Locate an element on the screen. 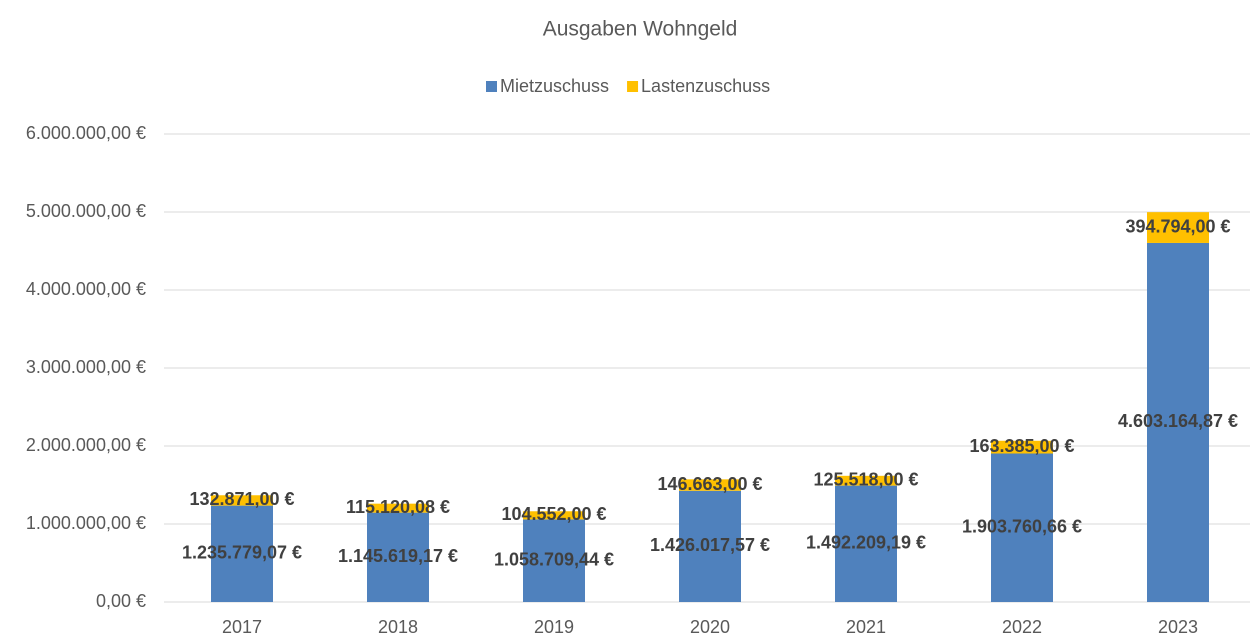 The width and height of the screenshot is (1259, 642). y-tick-label: 3.000.000,00 € is located at coordinates (86, 367).